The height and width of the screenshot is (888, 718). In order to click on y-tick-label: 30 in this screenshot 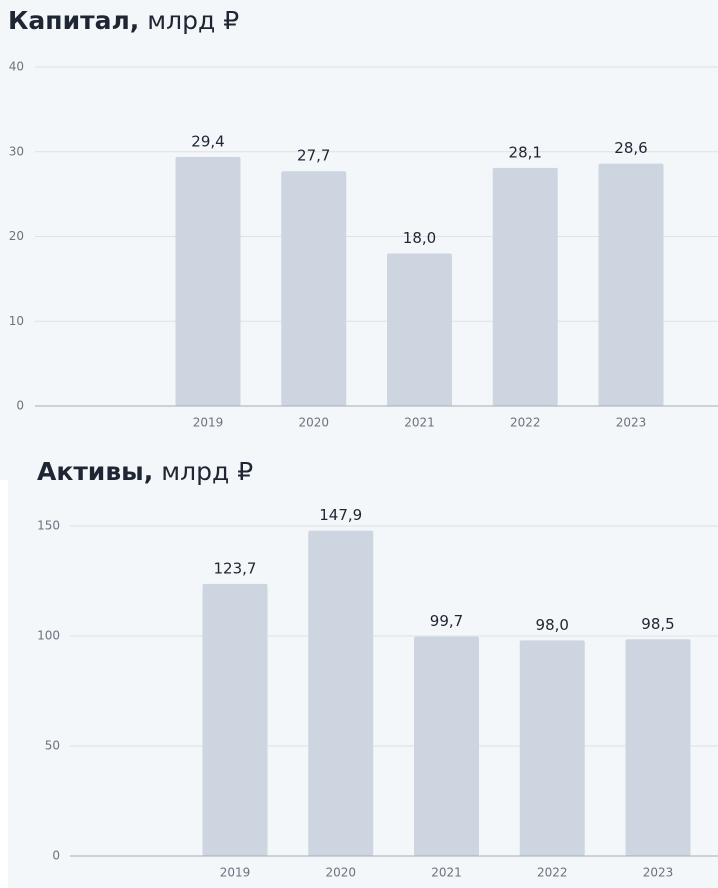, I will do `click(16, 151)`.